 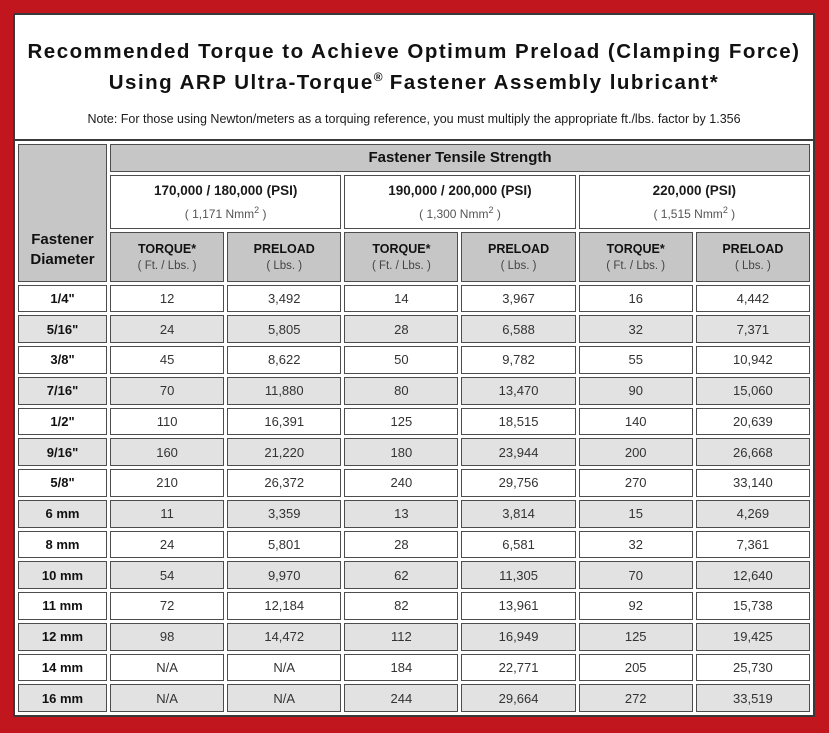 I want to click on value-cell: 15,738, so click(x=752, y=606).